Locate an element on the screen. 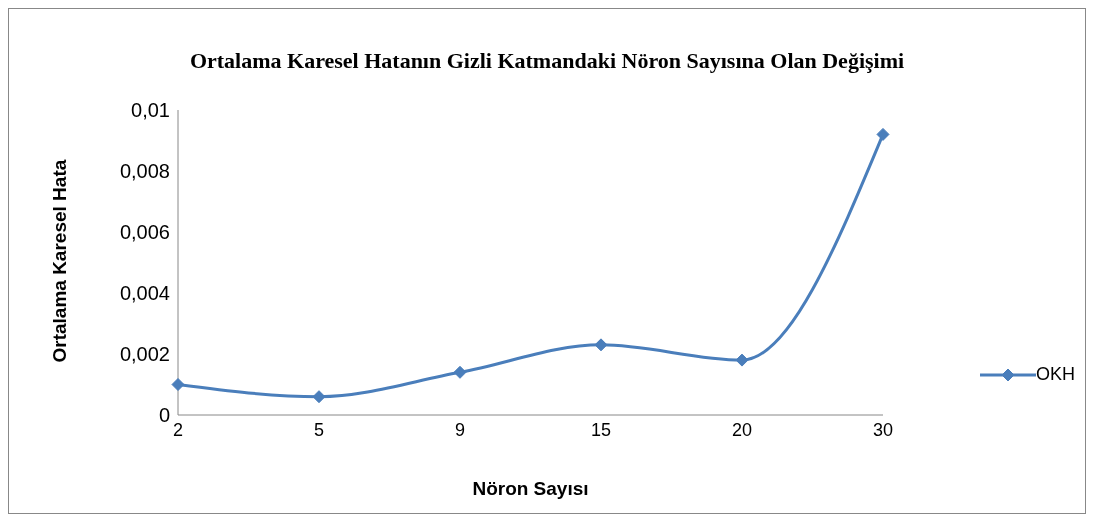  x-tick-label: 15 is located at coordinates (601, 429).